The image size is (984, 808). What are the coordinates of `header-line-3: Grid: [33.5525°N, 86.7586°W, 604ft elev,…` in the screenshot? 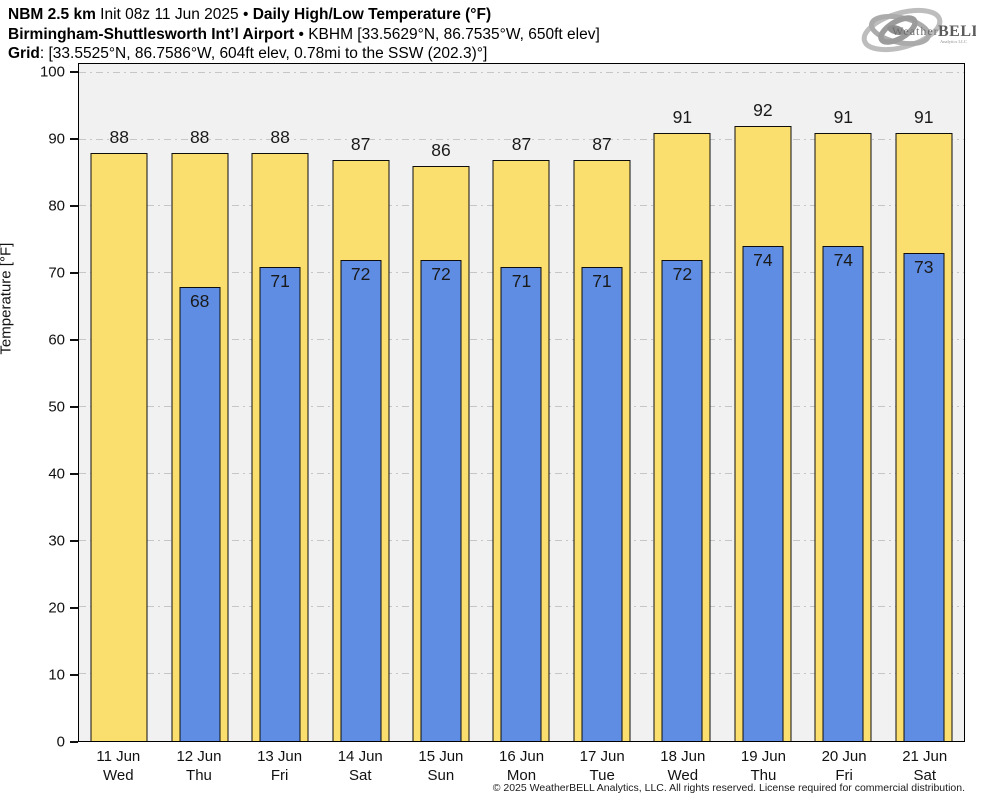 It's located at (304, 54).